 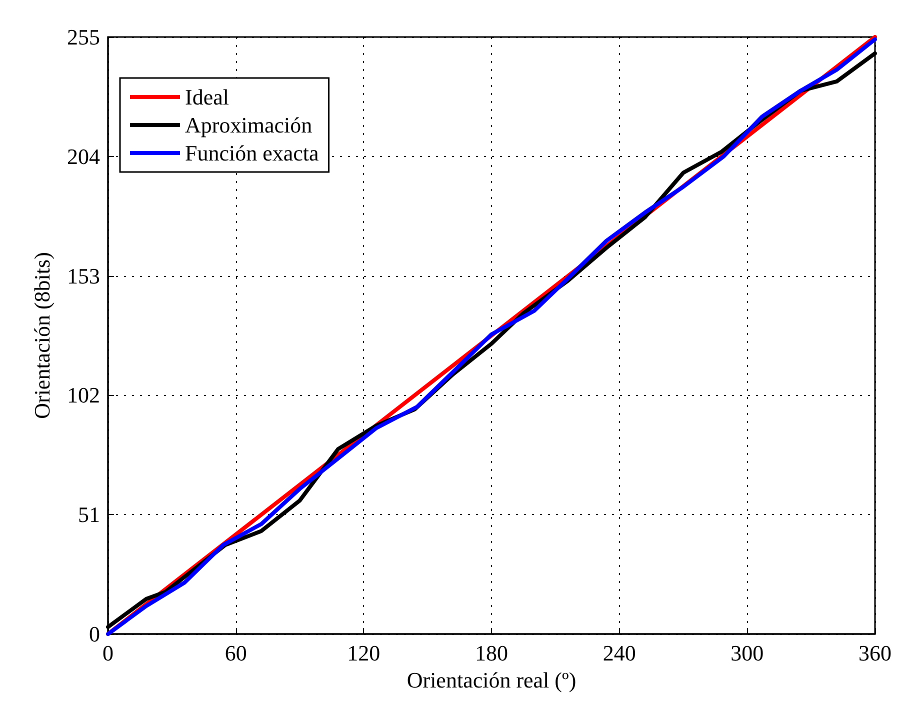 I want to click on y-tick-label: 51, so click(x=89, y=515).